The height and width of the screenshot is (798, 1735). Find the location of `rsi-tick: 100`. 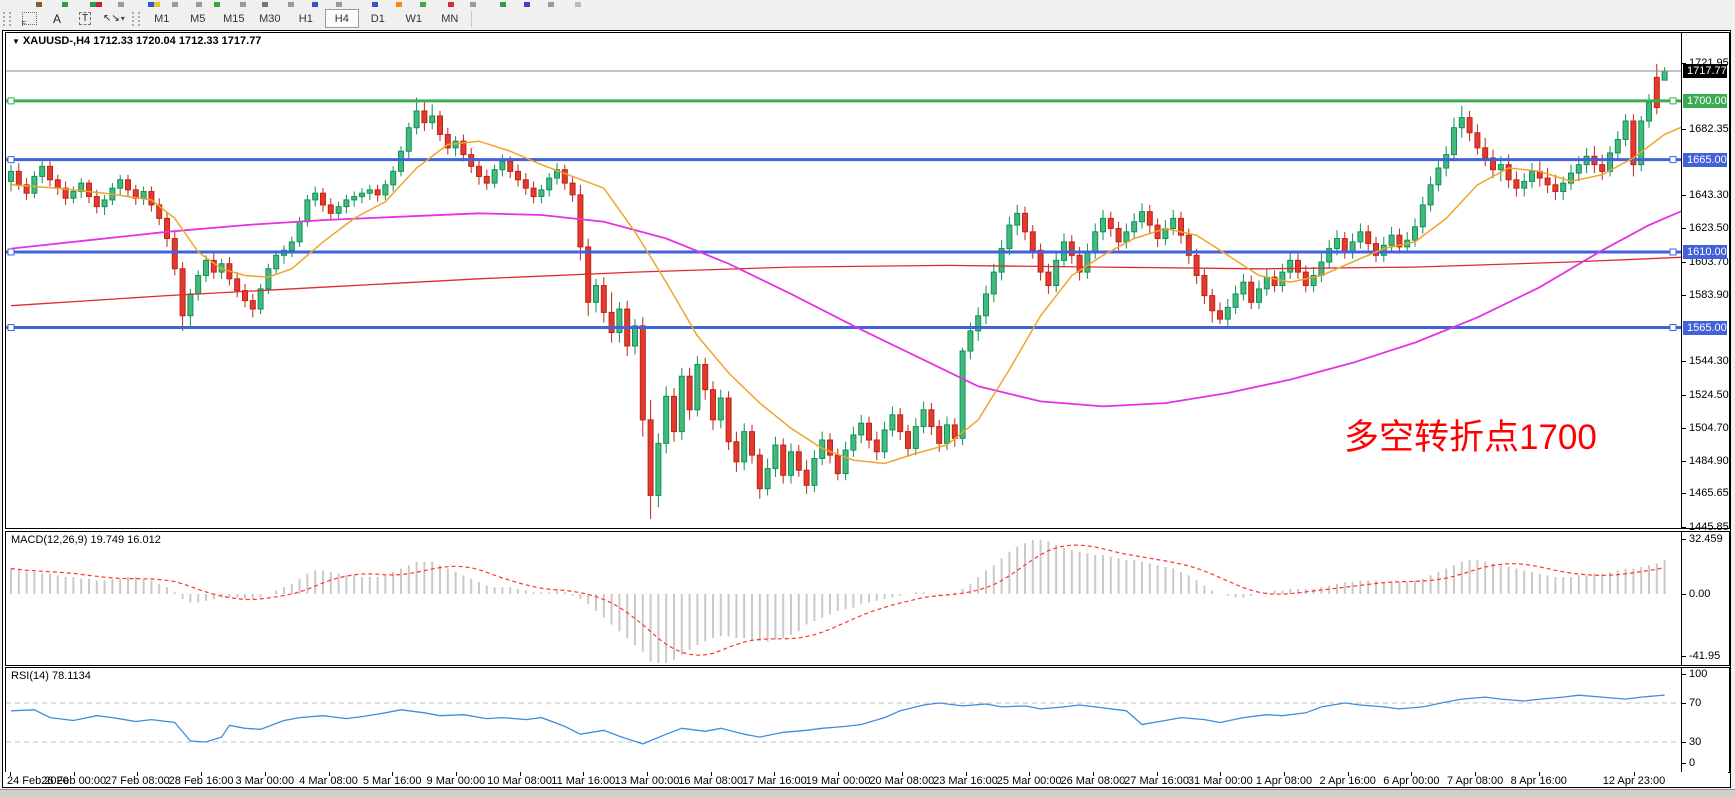

rsi-tick: 100 is located at coordinates (1705, 674).